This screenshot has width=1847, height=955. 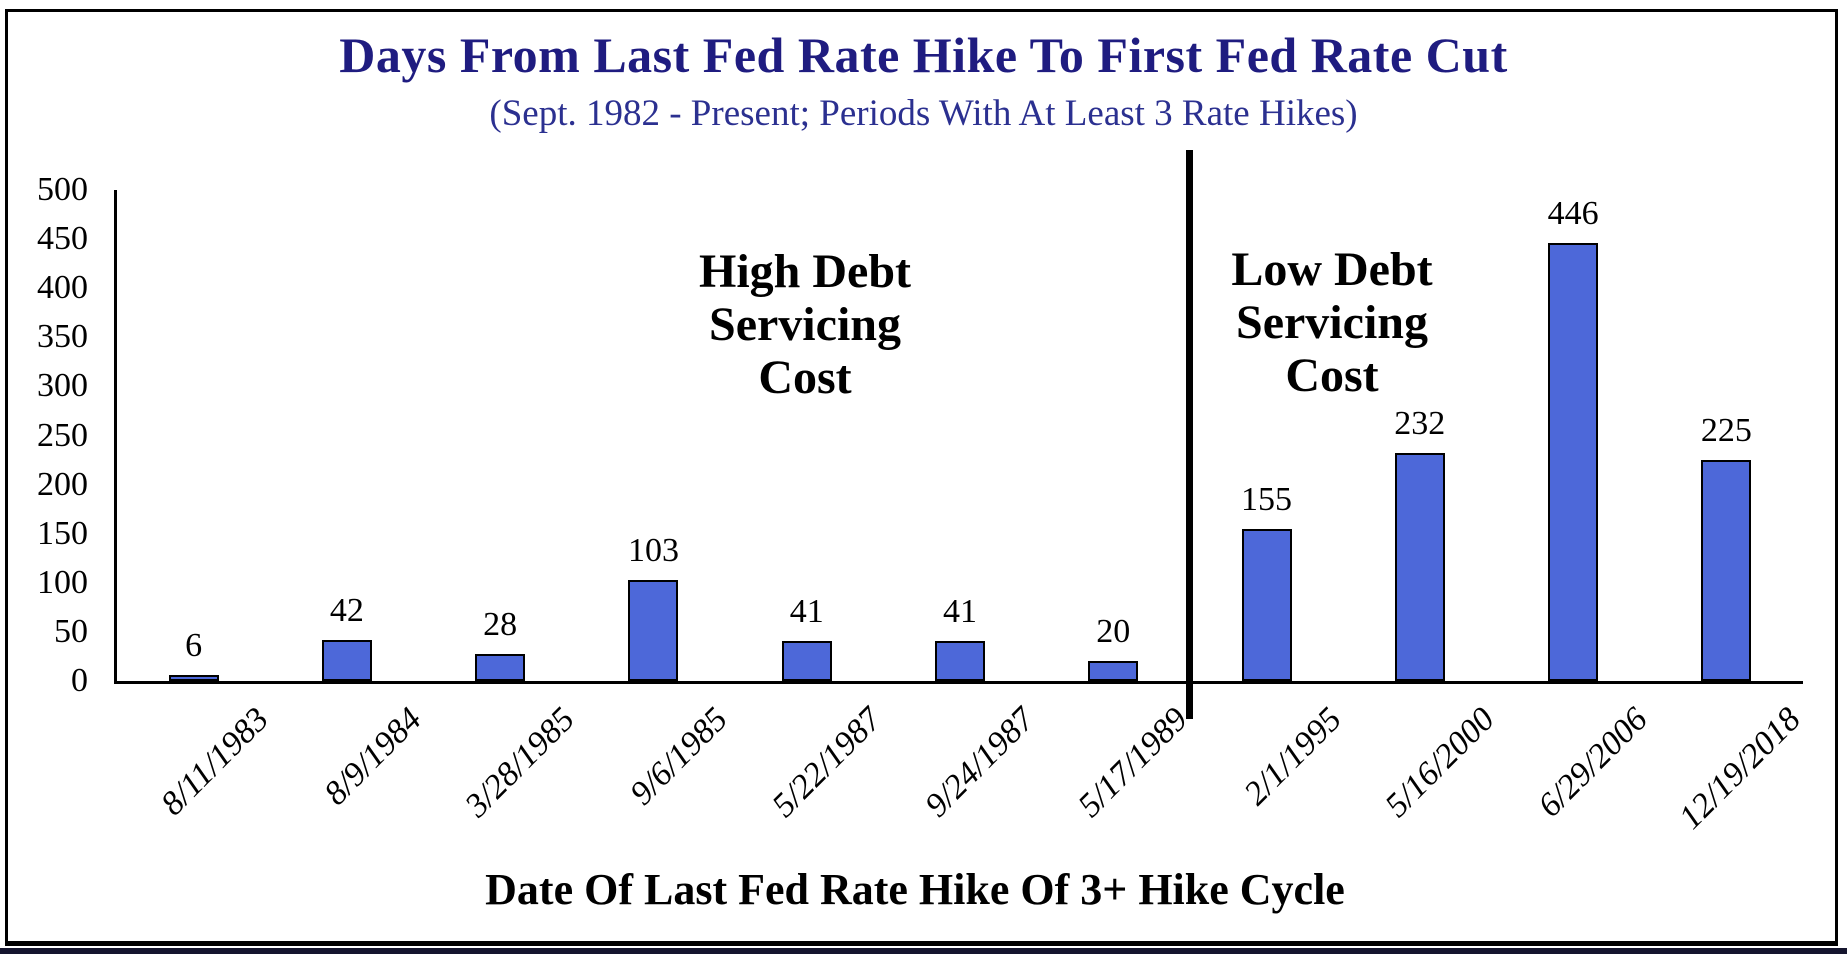 I want to click on y-tick-label: 150, so click(x=62, y=533).